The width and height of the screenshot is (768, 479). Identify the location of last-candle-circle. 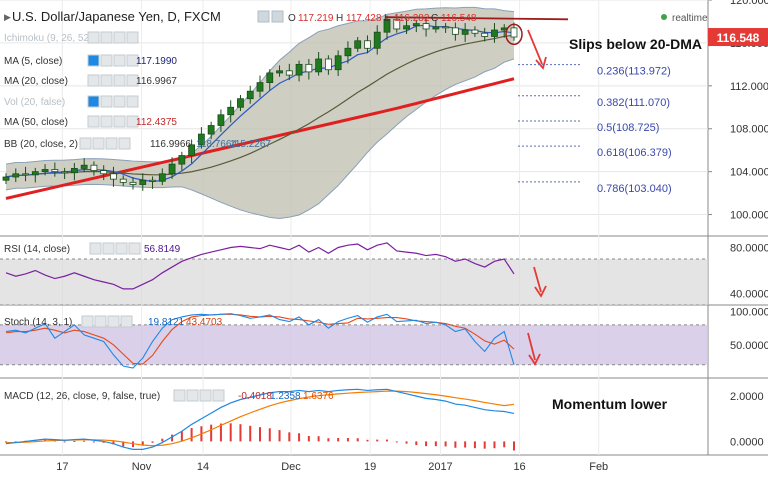
(514, 34).